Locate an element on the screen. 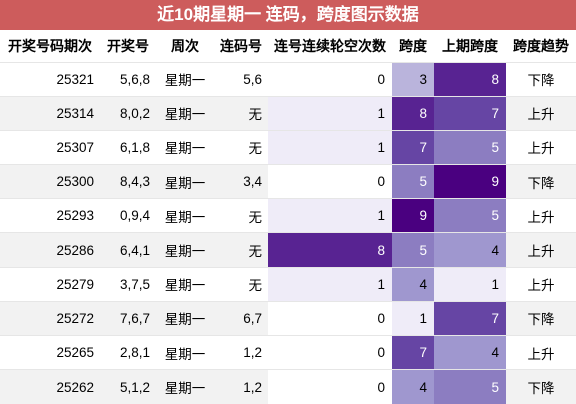  cell-consecutive: 6,7 is located at coordinates (241, 318).